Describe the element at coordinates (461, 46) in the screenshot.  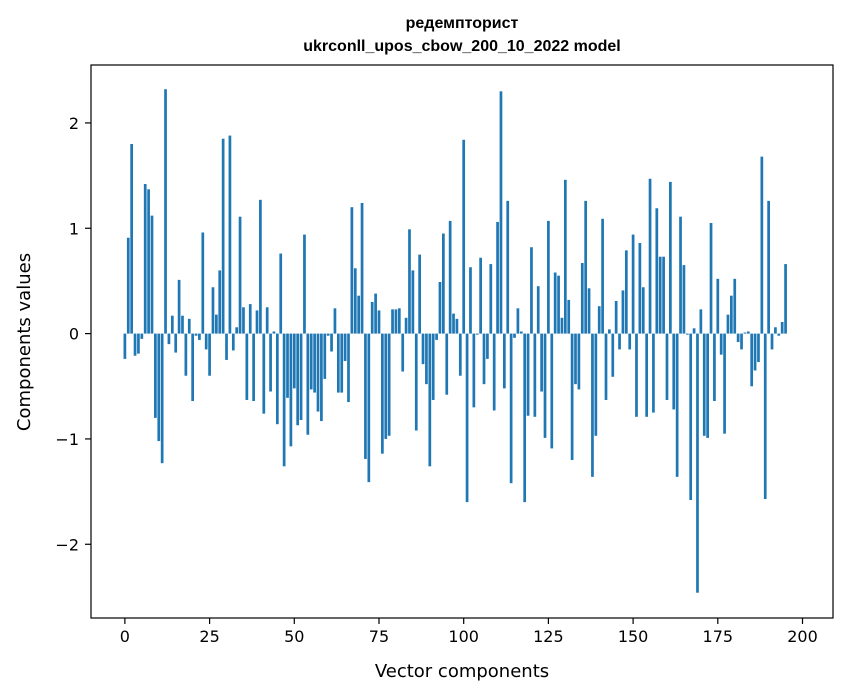
I see `chart-subtitle: ukrconll_upos_cbow_200_10_2022 model` at that location.